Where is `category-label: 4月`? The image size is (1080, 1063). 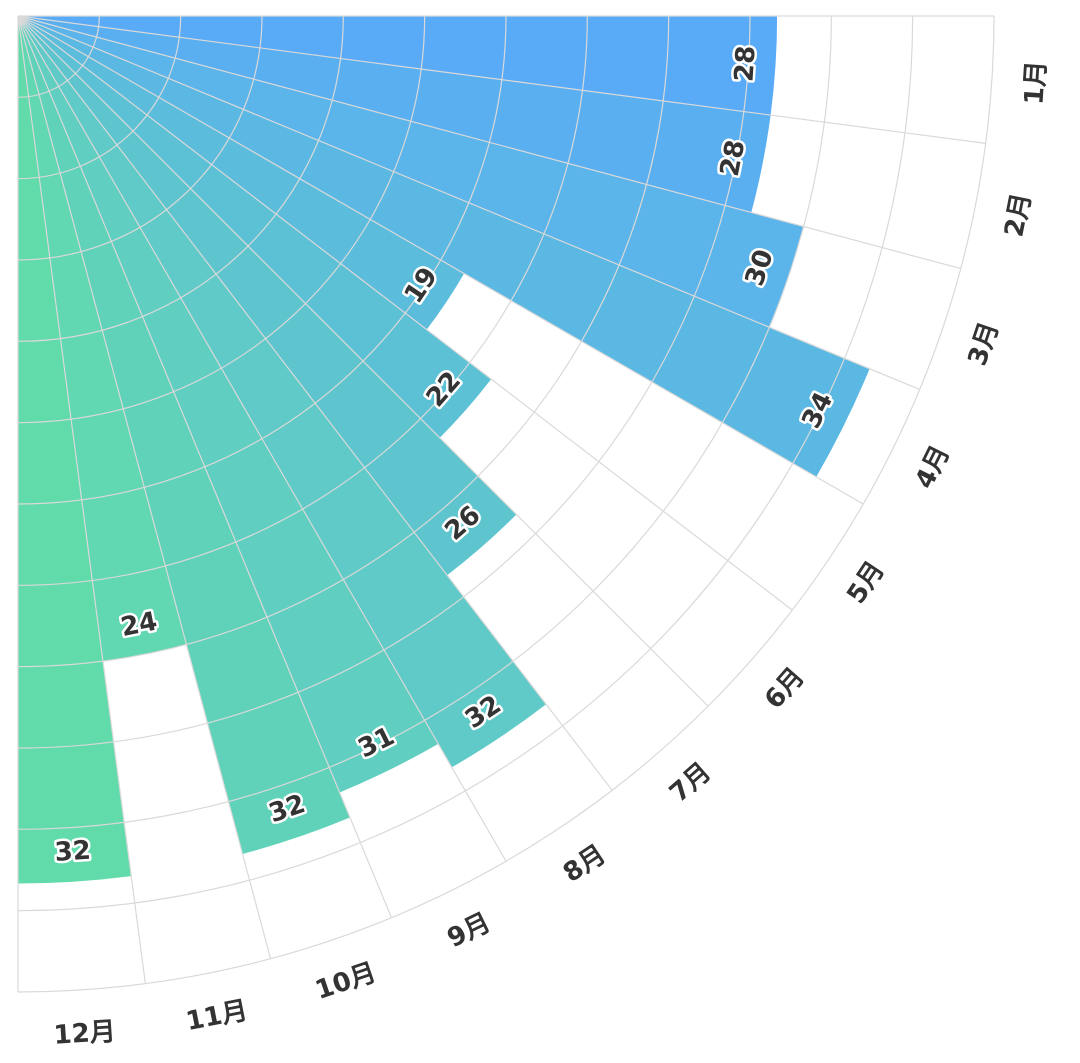
category-label: 4月 is located at coordinates (933, 467).